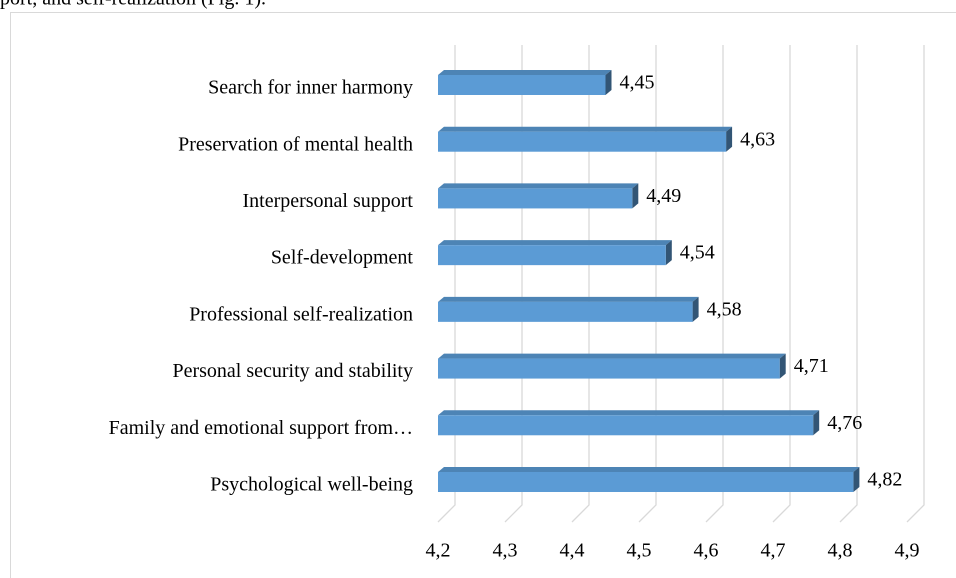 The image size is (956, 578). What do you see at coordinates (133, 5) in the screenshot?
I see `header-text: pport, and self-realization (Fig. 1).` at bounding box center [133, 5].